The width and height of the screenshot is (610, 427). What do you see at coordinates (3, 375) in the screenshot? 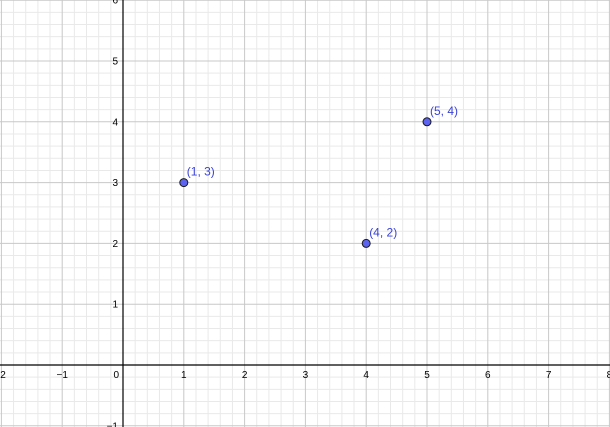
I see `x-tick-label: -2` at bounding box center [3, 375].